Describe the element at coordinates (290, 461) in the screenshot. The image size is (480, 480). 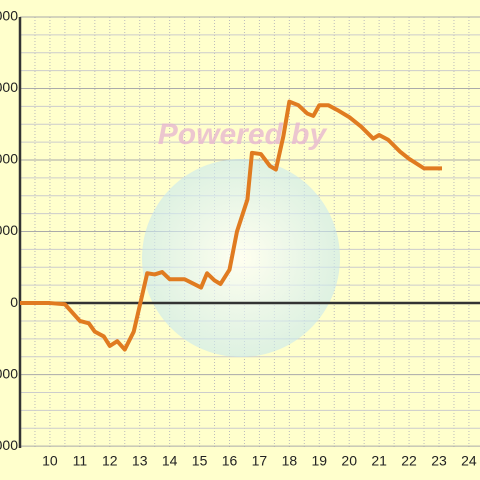
I see `x-tick-label: 18` at that location.